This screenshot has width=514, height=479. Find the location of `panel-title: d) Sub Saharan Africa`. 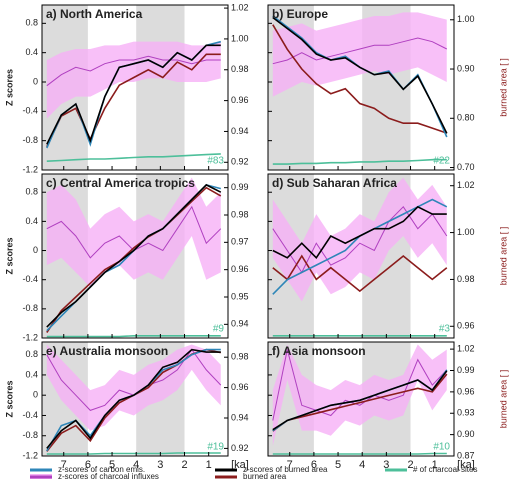

panel-title: d) Sub Saharan Africa is located at coordinates (334, 183).